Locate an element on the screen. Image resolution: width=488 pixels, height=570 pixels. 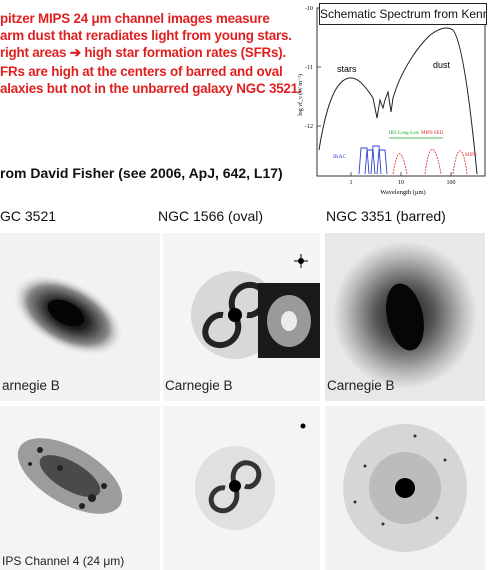
galaxy-image-ngc3521-optical: arnegie B is located at coordinates (80, 317).